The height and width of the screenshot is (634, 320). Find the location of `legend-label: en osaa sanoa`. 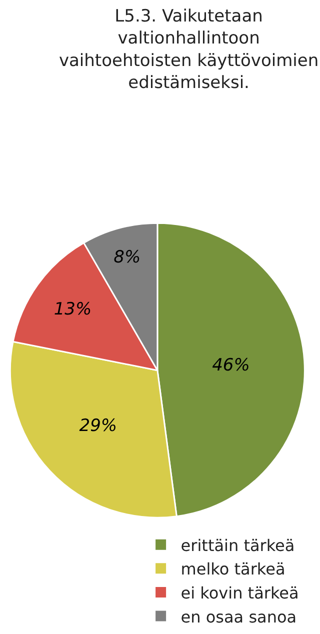

legend-label: en osaa sanoa is located at coordinates (238, 616).